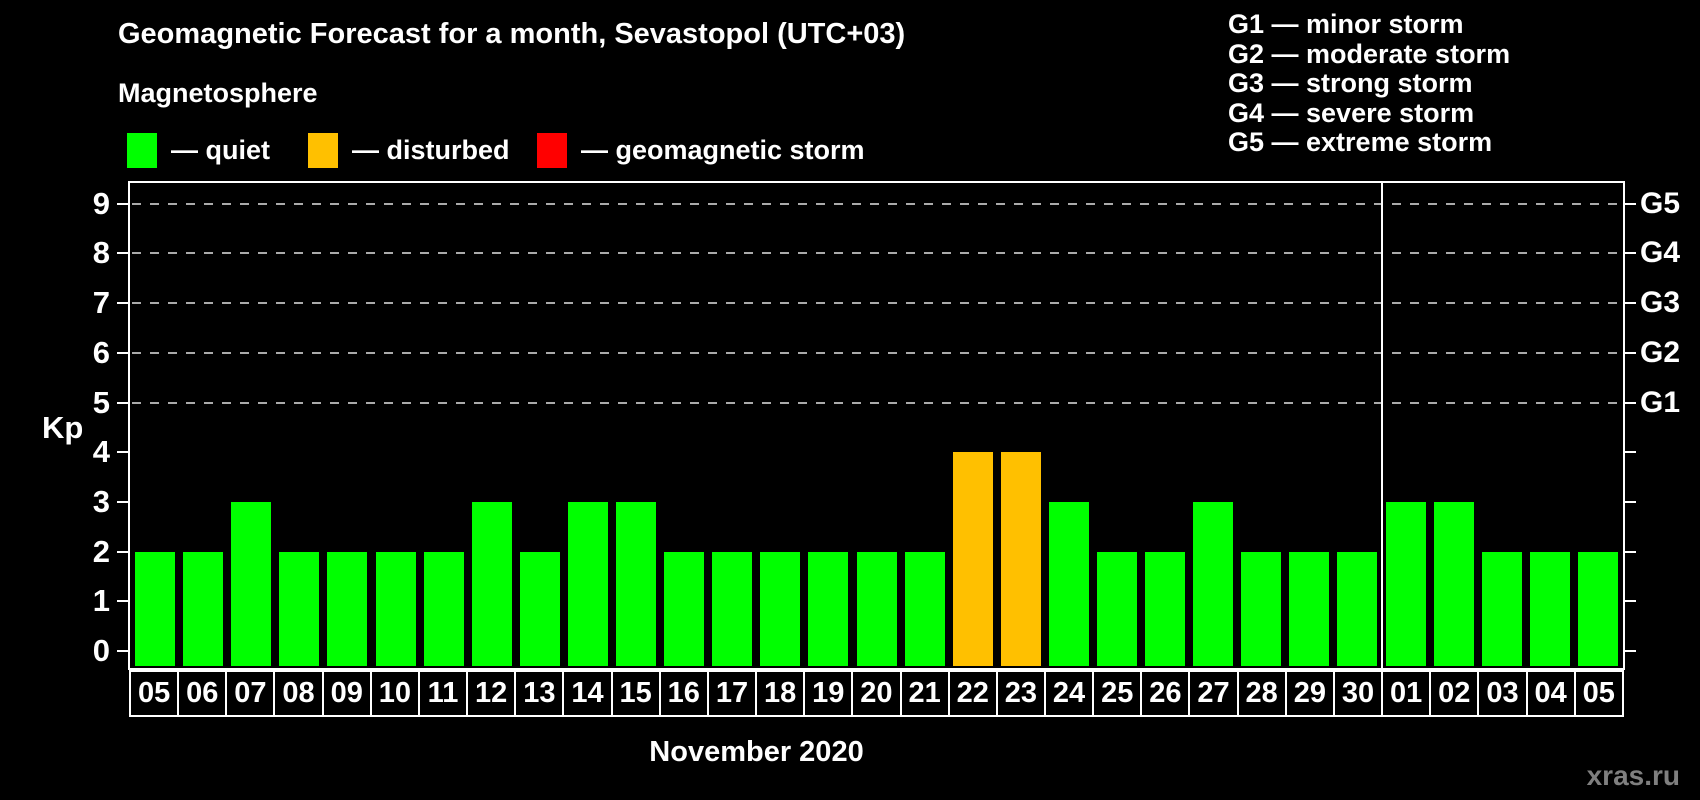 The image size is (1700, 800). Describe the element at coordinates (1550, 693) in the screenshot. I see `date-cell-04: 04` at that location.